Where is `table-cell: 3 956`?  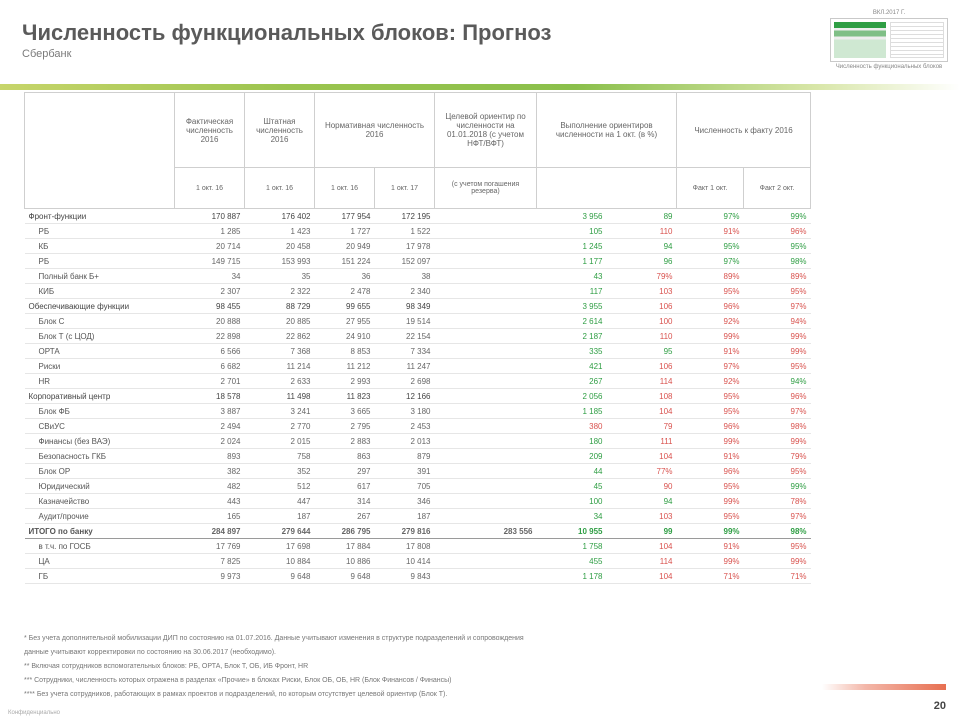
table-cell: 3 956 is located at coordinates (571, 216).